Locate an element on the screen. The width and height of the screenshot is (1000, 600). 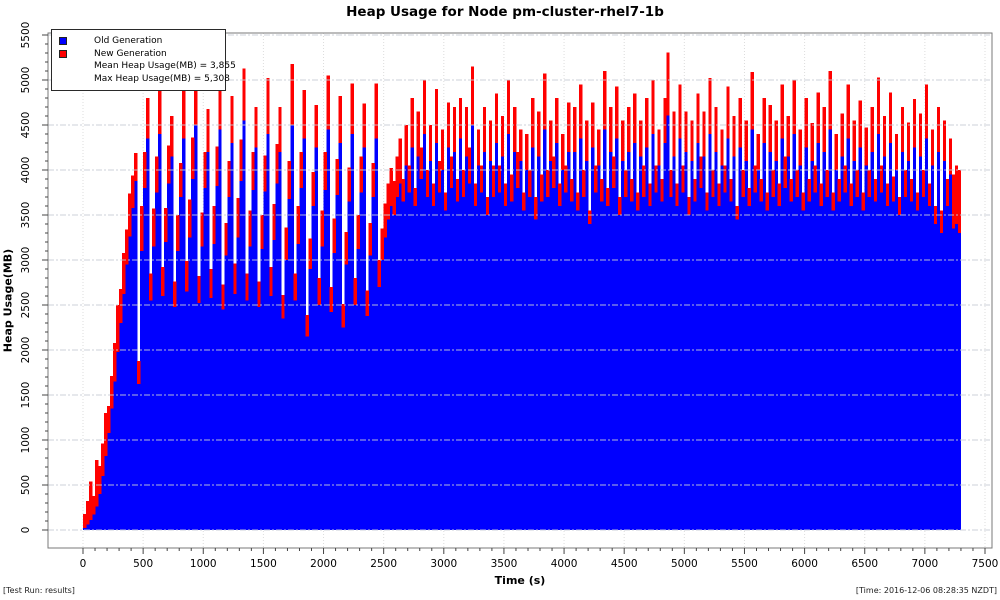
x-tick-label: 5000 is located at coordinates (684, 564).